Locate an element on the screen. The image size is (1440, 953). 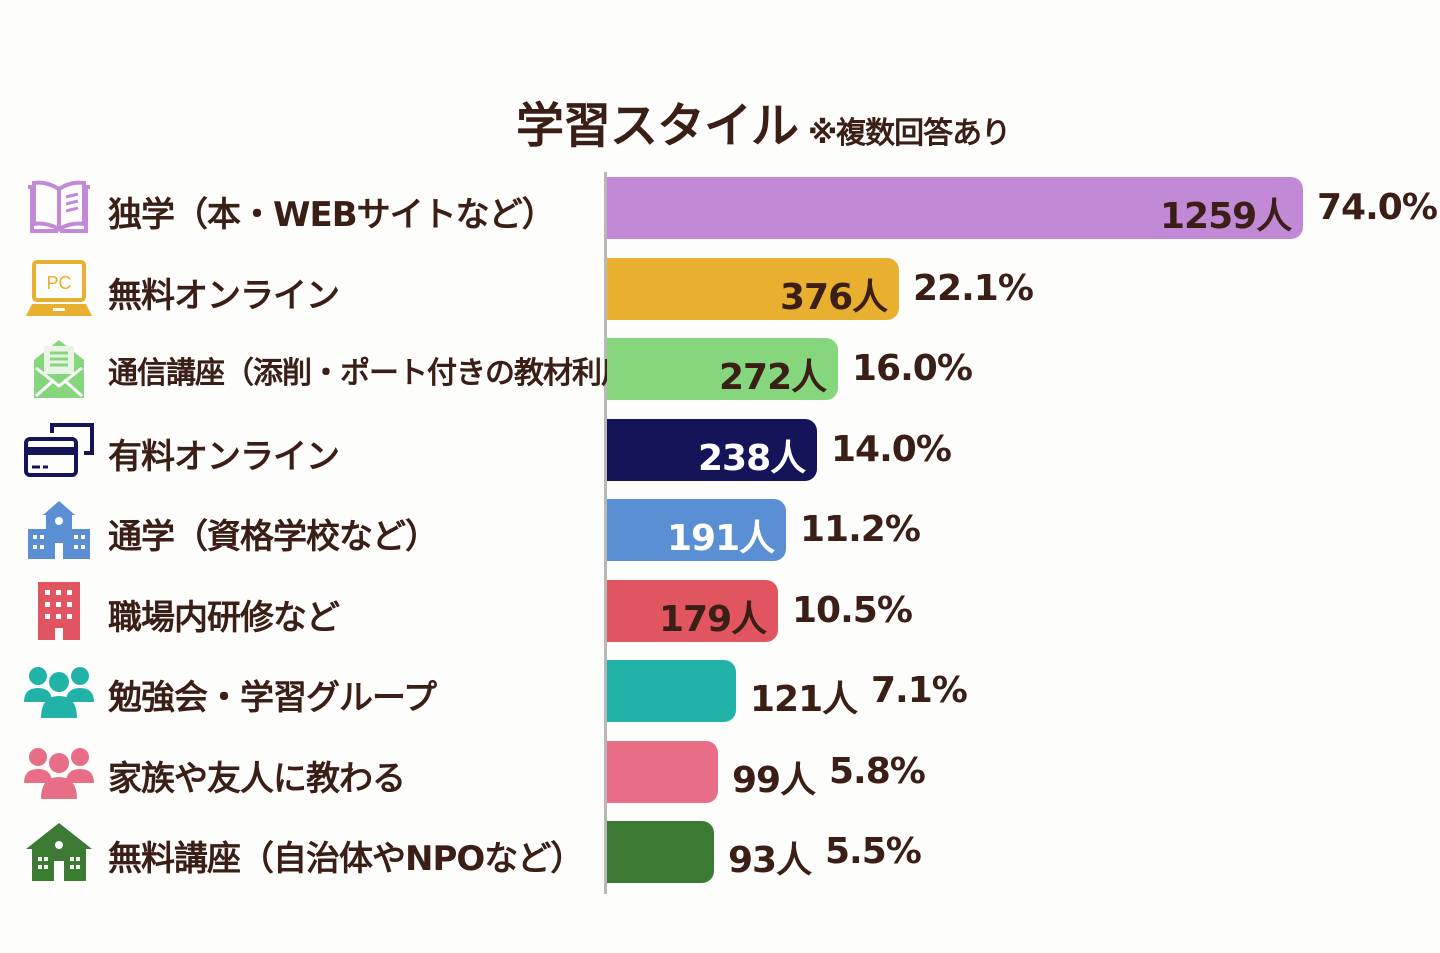
category-label: 勉強会・学習グループ is located at coordinates (272, 698).